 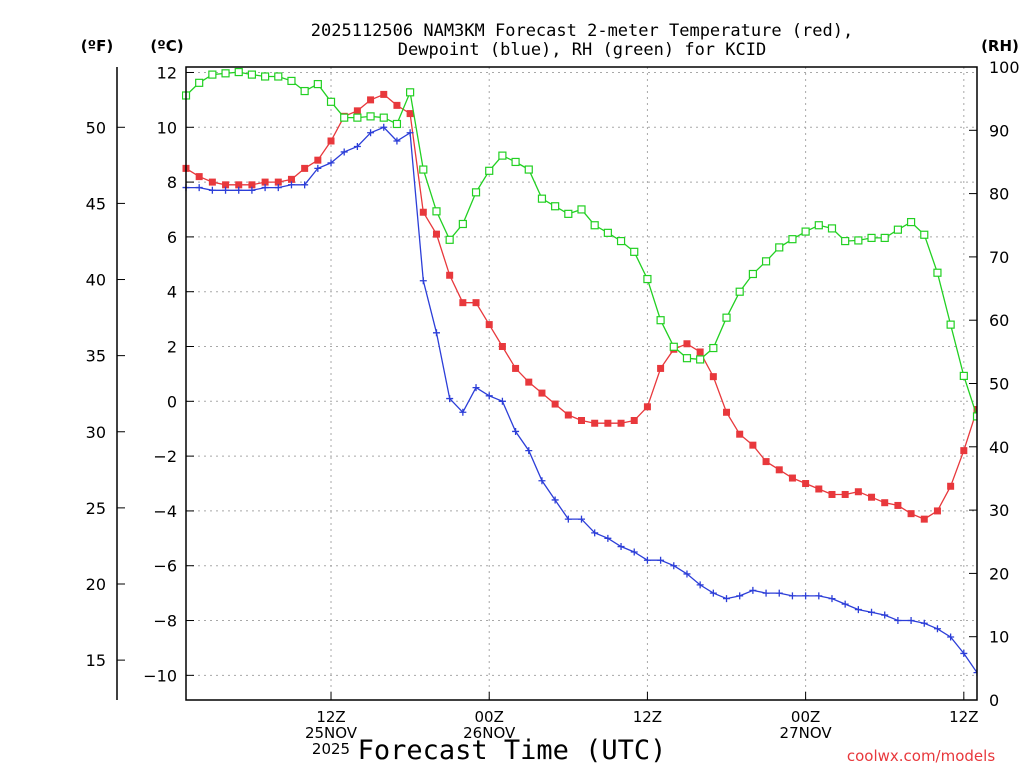 I want to click on fahrenheit-tick-label: 25, so click(x=96, y=508).